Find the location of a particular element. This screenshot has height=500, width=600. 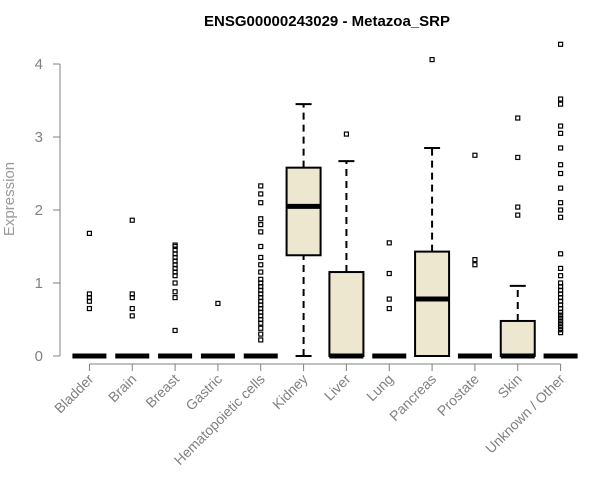

x-tick-label: Brain is located at coordinates (122, 388).